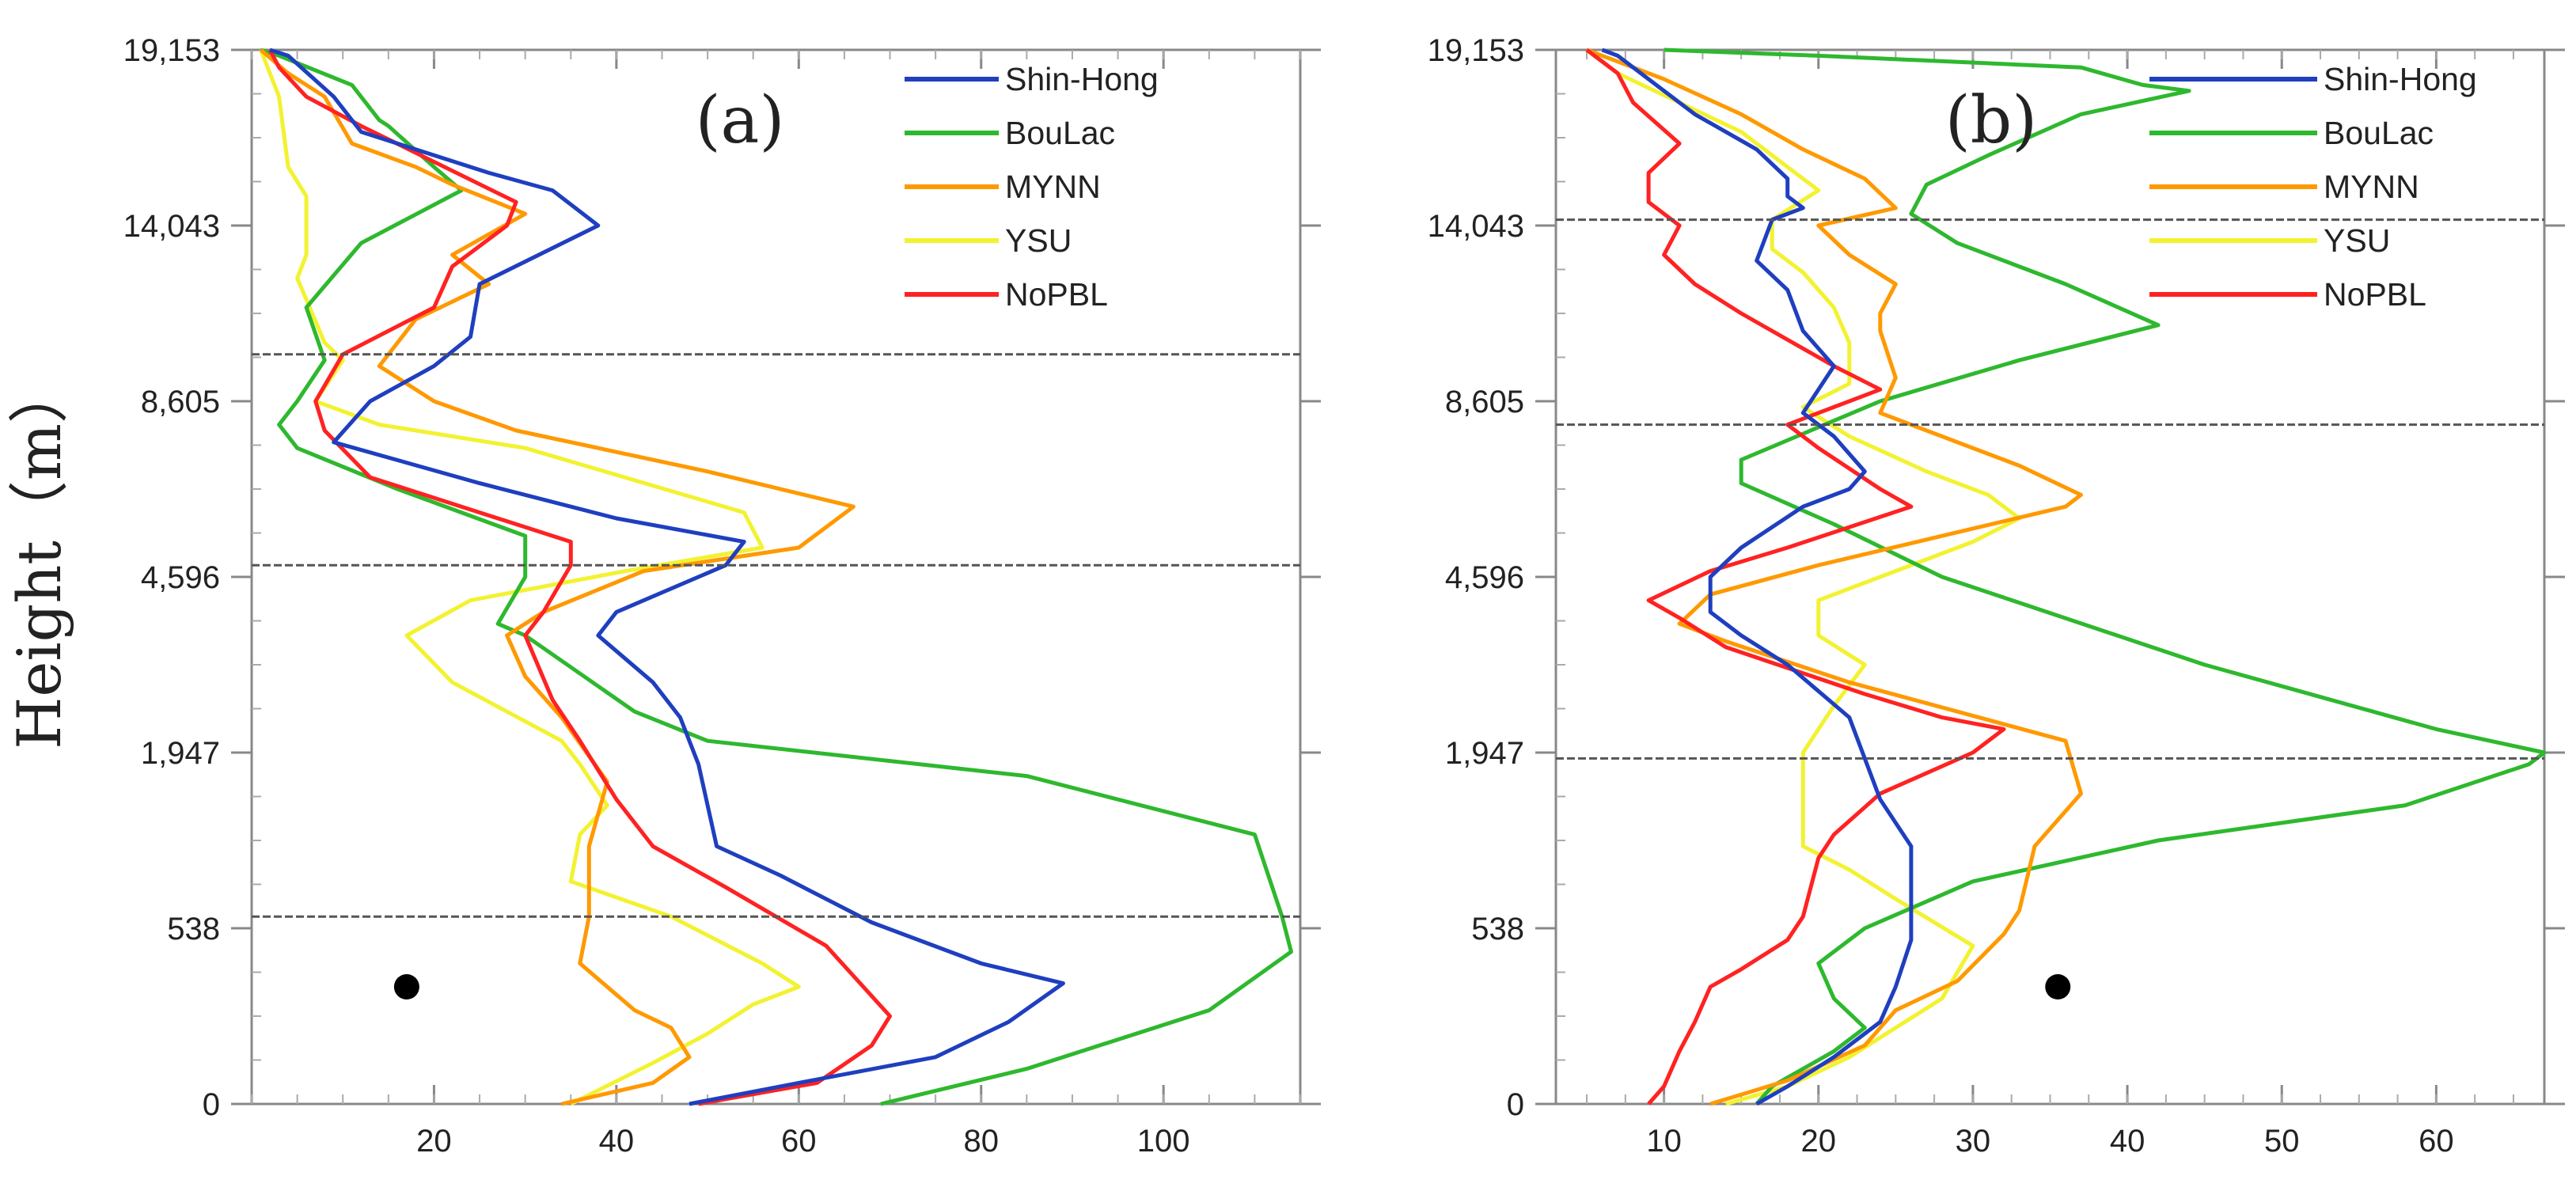 This screenshot has height=1191, width=2576. I want to click on x-tick-label: 50, so click(2282, 1141).